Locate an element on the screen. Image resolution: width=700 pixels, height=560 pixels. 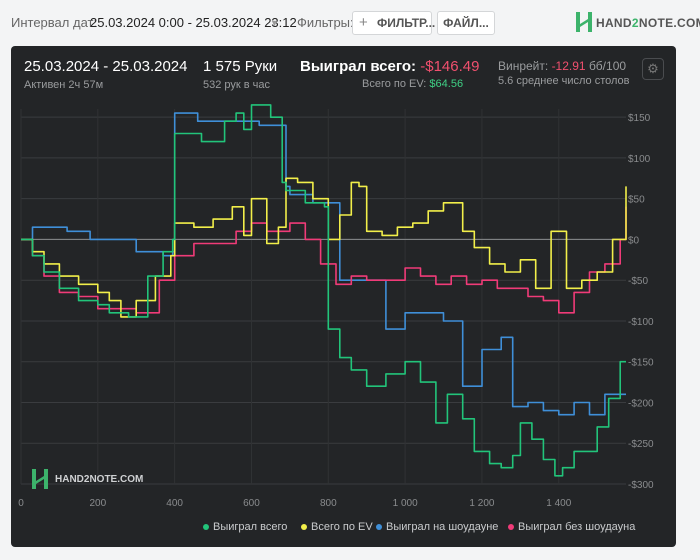
x-tick-label: 1 000 is located at coordinates (405, 503).